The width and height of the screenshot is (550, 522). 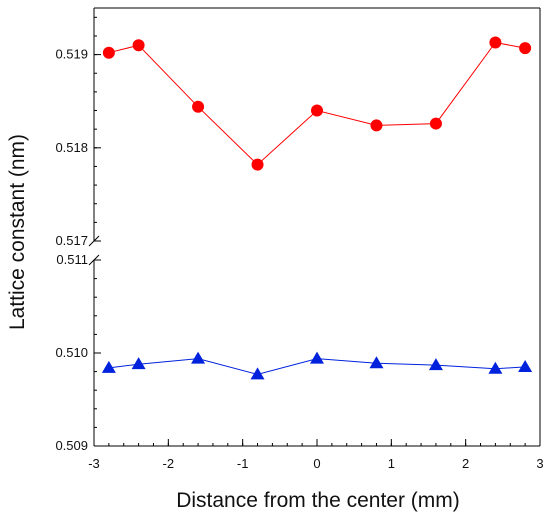 I want to click on y-tick-label: 0.511, so click(x=72, y=259).